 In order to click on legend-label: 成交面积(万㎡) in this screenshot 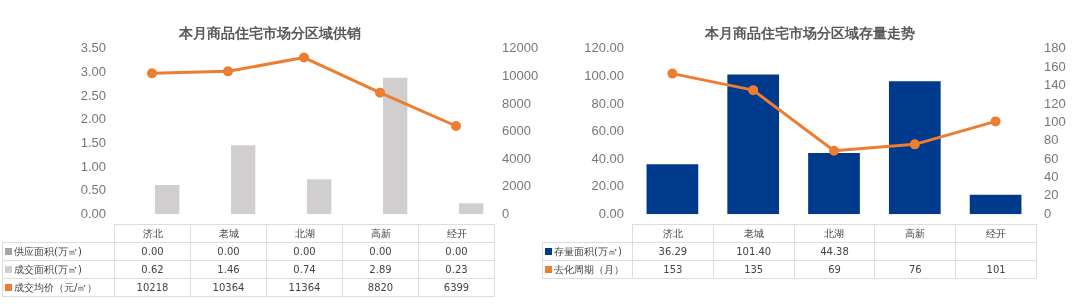, I will do `click(48, 269)`.